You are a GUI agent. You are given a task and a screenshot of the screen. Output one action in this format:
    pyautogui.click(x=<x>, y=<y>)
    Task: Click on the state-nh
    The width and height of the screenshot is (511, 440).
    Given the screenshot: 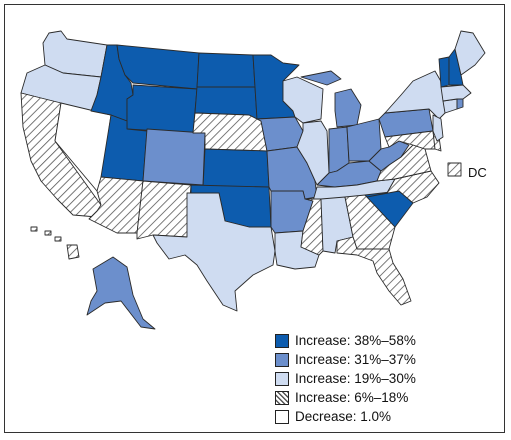 What is the action you would take?
    pyautogui.click(x=456, y=67)
    